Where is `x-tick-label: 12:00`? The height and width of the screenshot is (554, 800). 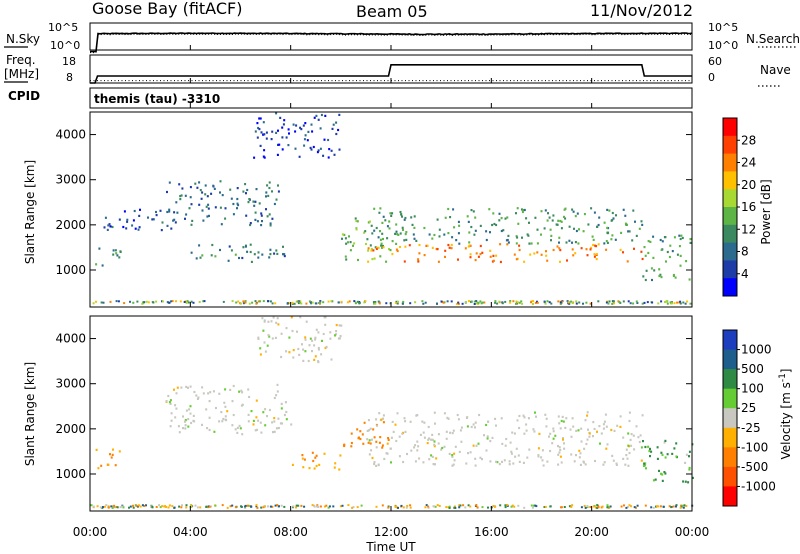
x-tick-label: 12:00 is located at coordinates (391, 532).